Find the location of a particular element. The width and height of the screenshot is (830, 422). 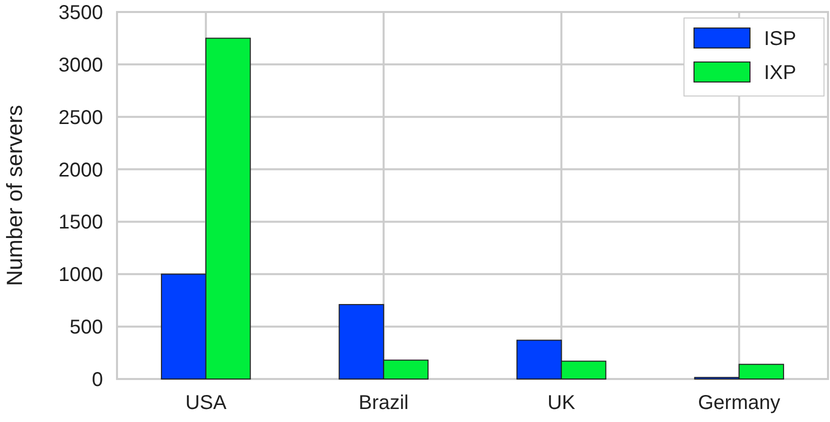

x-tick-label: USA is located at coordinates (206, 403).